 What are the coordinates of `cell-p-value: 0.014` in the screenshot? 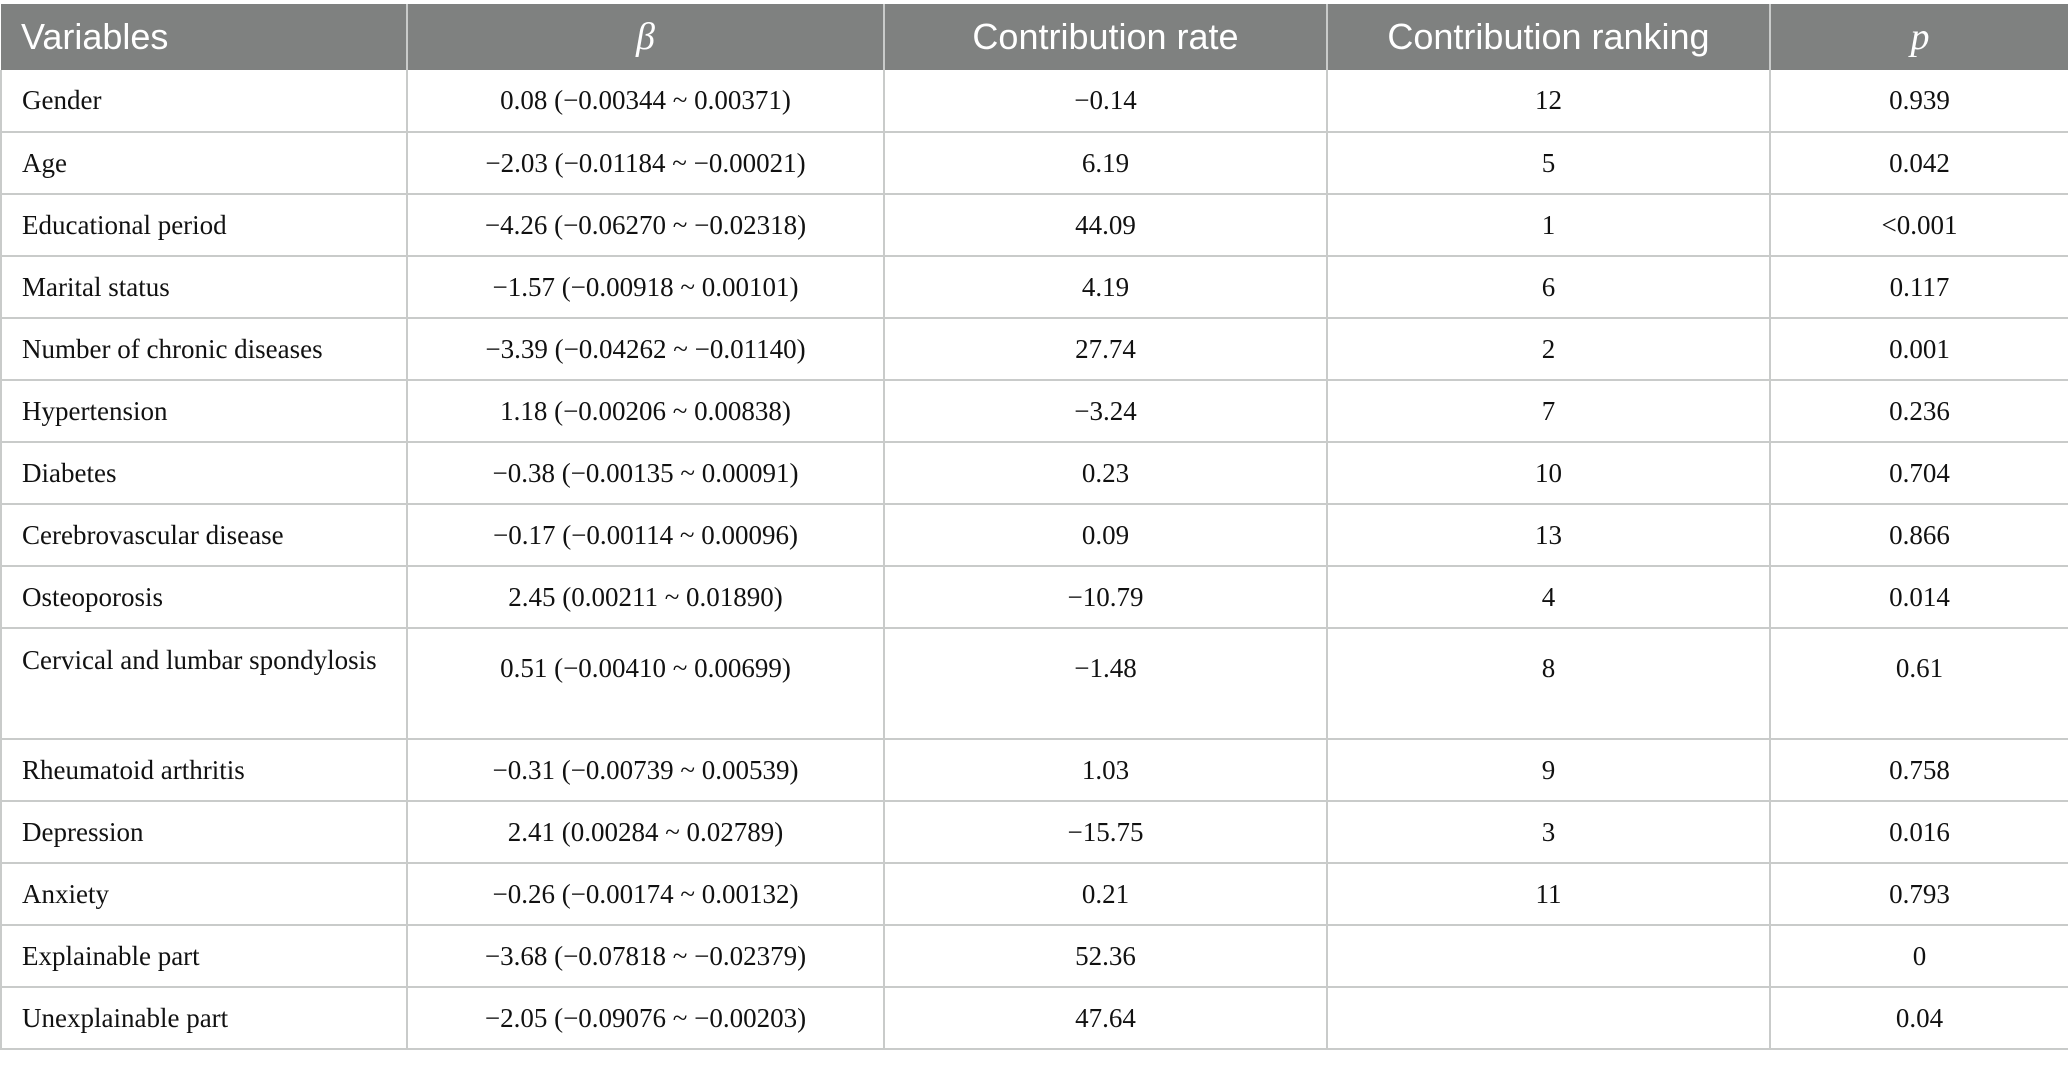 It's located at (1919, 597).